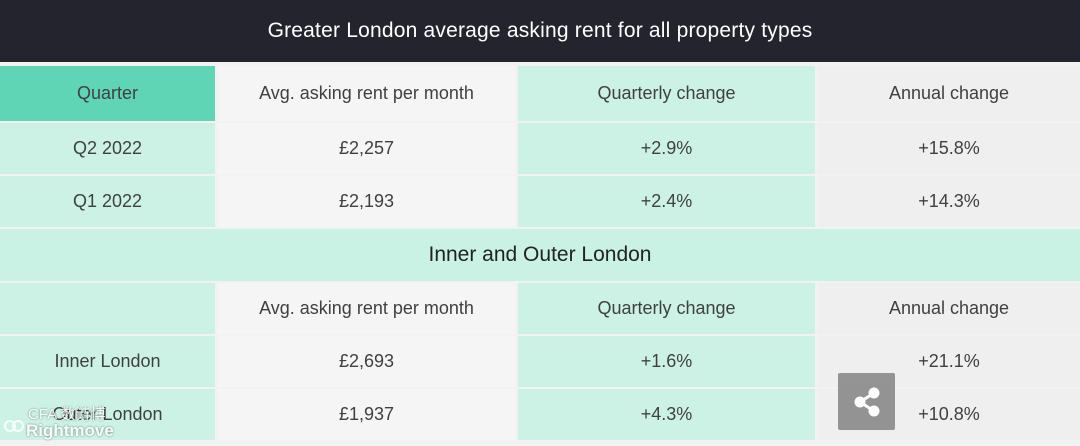 The width and height of the screenshot is (1080, 446). What do you see at coordinates (70, 430) in the screenshot?
I see `watermark-text: Rightmove` at bounding box center [70, 430].